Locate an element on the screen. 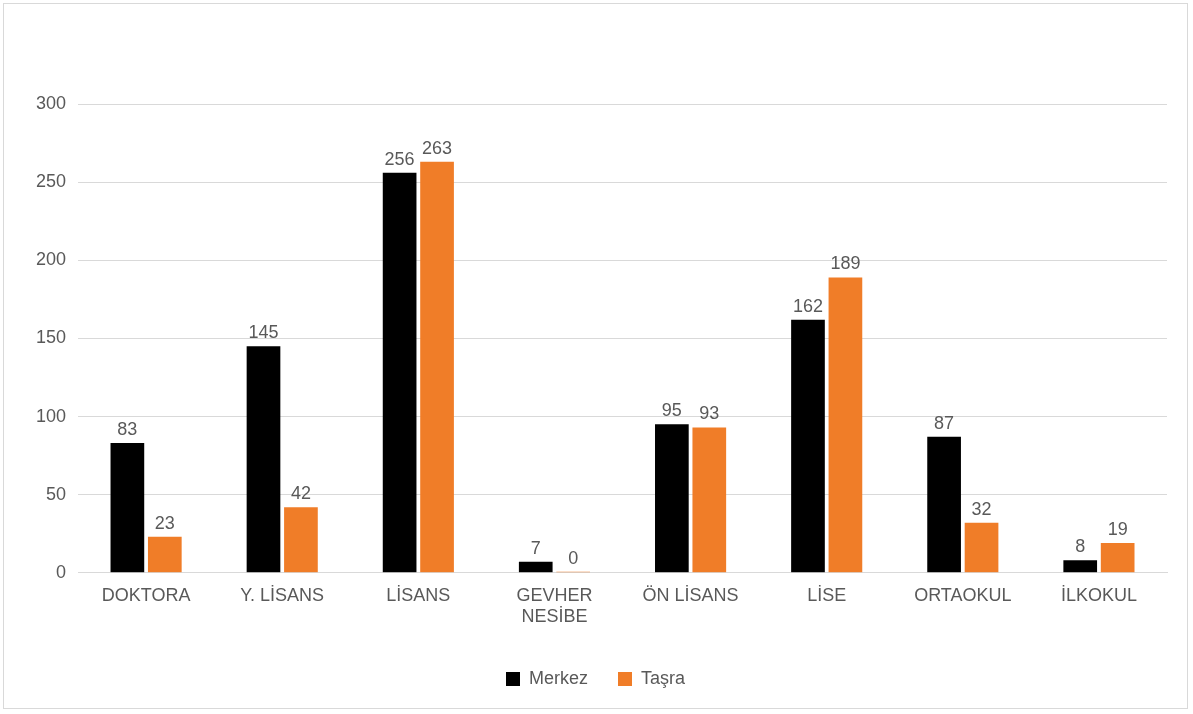 Image resolution: width=1193 pixels, height=714 pixels. data-label: 8 is located at coordinates (1080, 546).